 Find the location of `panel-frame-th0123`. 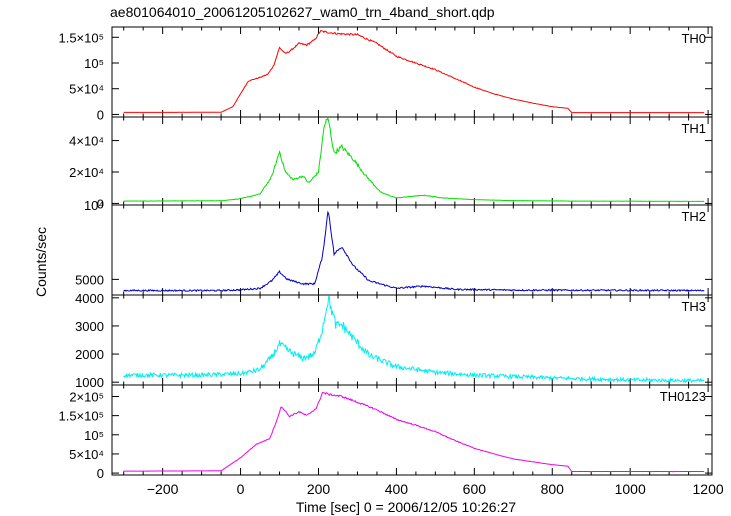

panel-frame-th0123 is located at coordinates (412, 430).